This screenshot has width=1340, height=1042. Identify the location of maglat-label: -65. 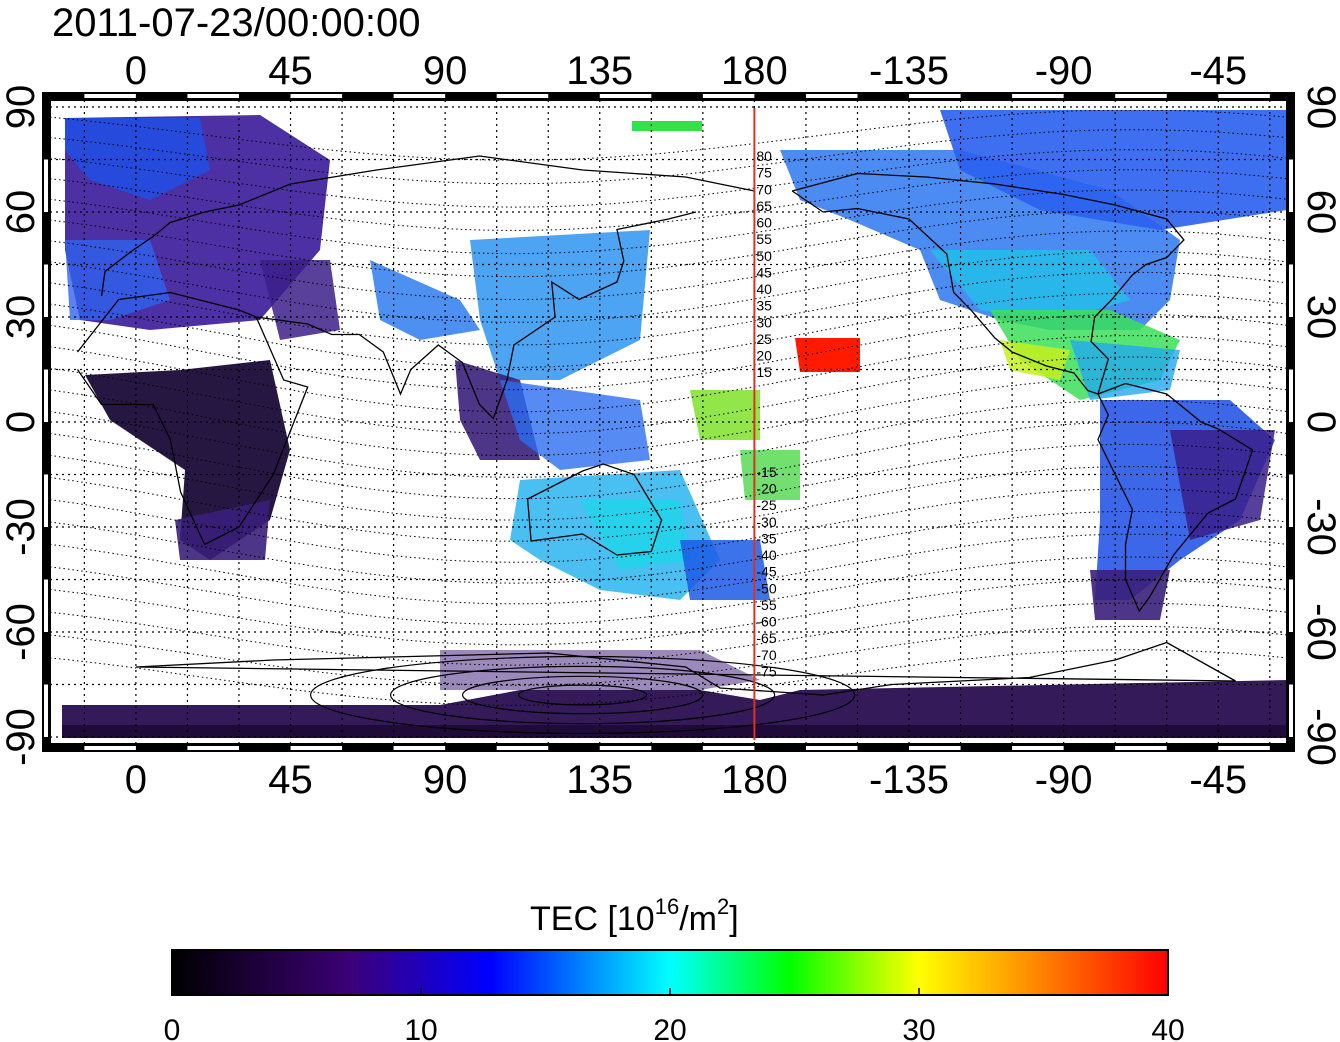
(766, 638).